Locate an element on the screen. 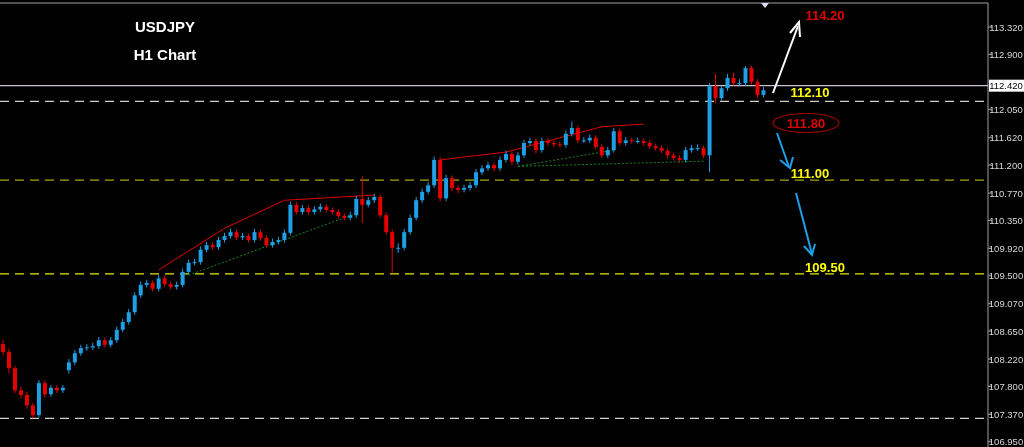 The image size is (1024, 447). y-tick-label: 109.070 is located at coordinates (1006, 304).